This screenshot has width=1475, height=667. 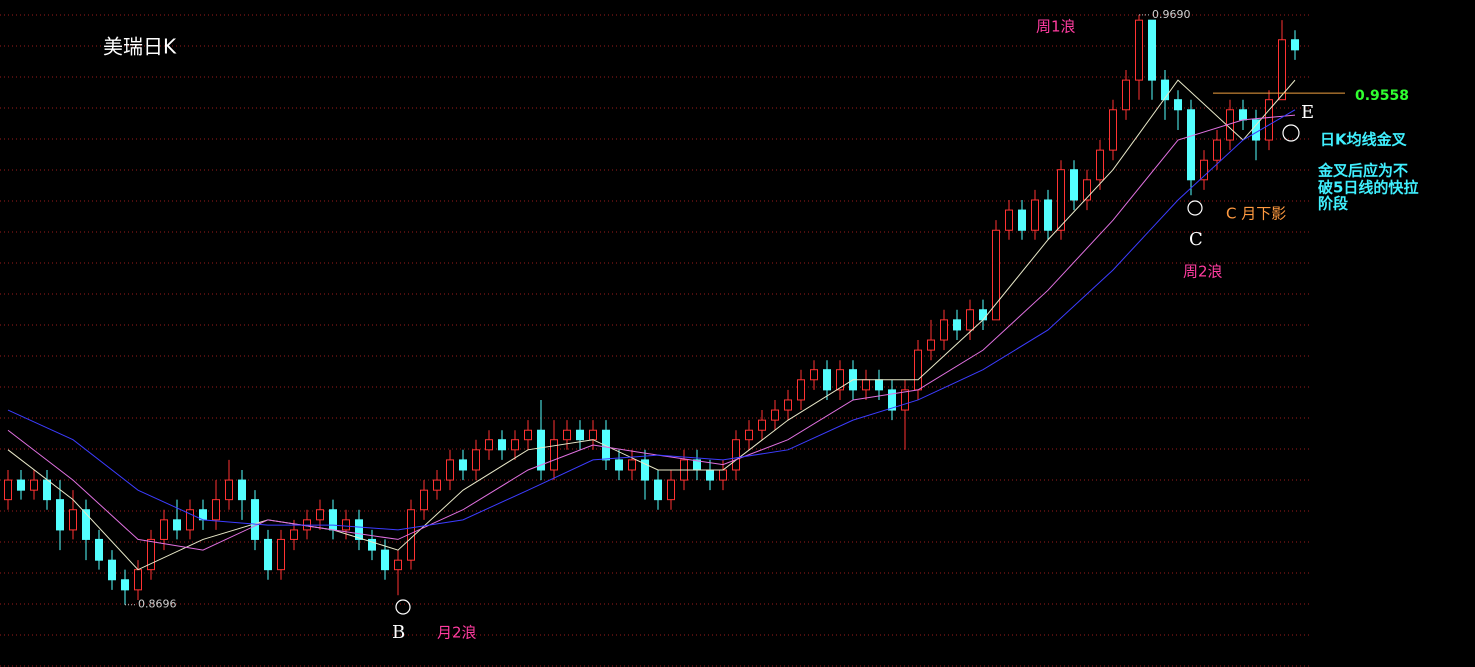 What do you see at coordinates (1203, 272) in the screenshot?
I see `annotation: 周2浪` at bounding box center [1203, 272].